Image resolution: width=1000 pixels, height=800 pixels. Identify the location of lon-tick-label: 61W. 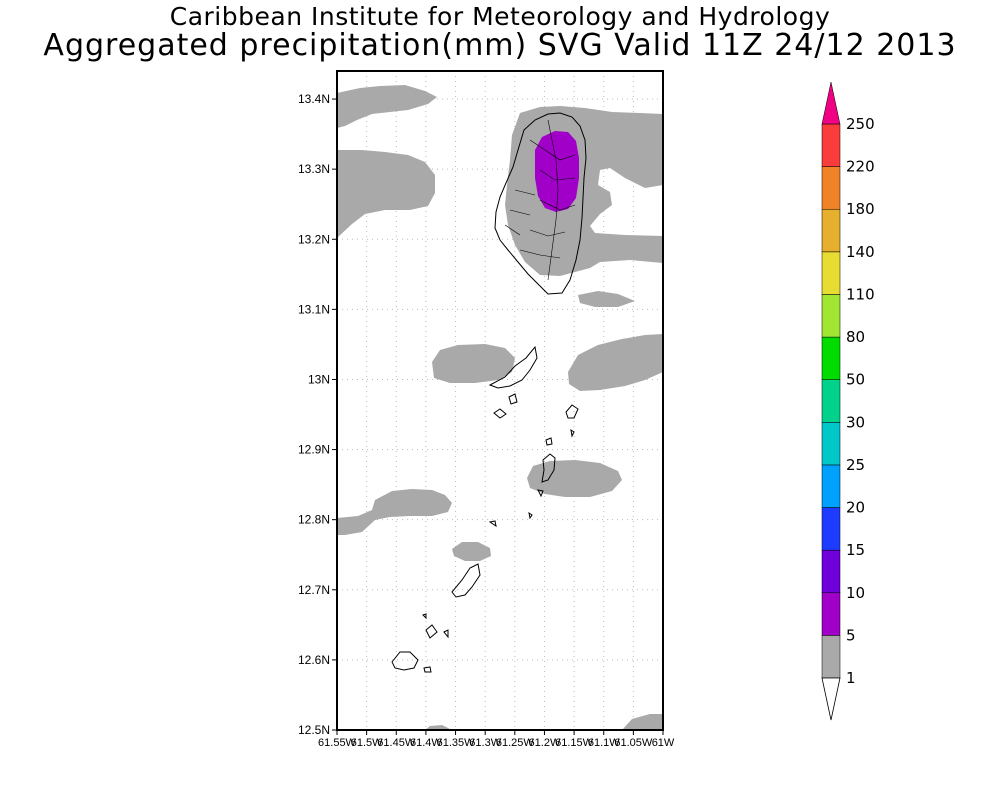
(663, 743).